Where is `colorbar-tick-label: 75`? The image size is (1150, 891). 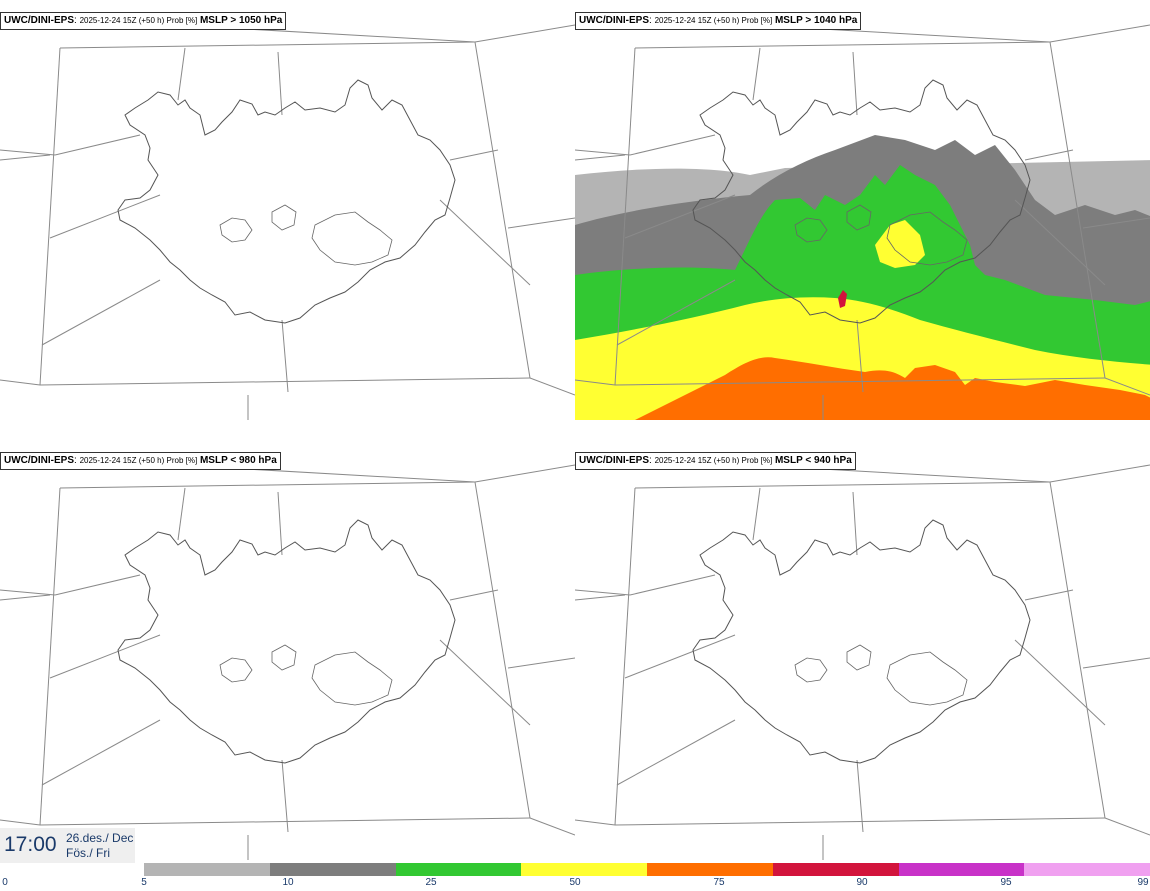
colorbar-tick-label: 75 is located at coordinates (719, 882).